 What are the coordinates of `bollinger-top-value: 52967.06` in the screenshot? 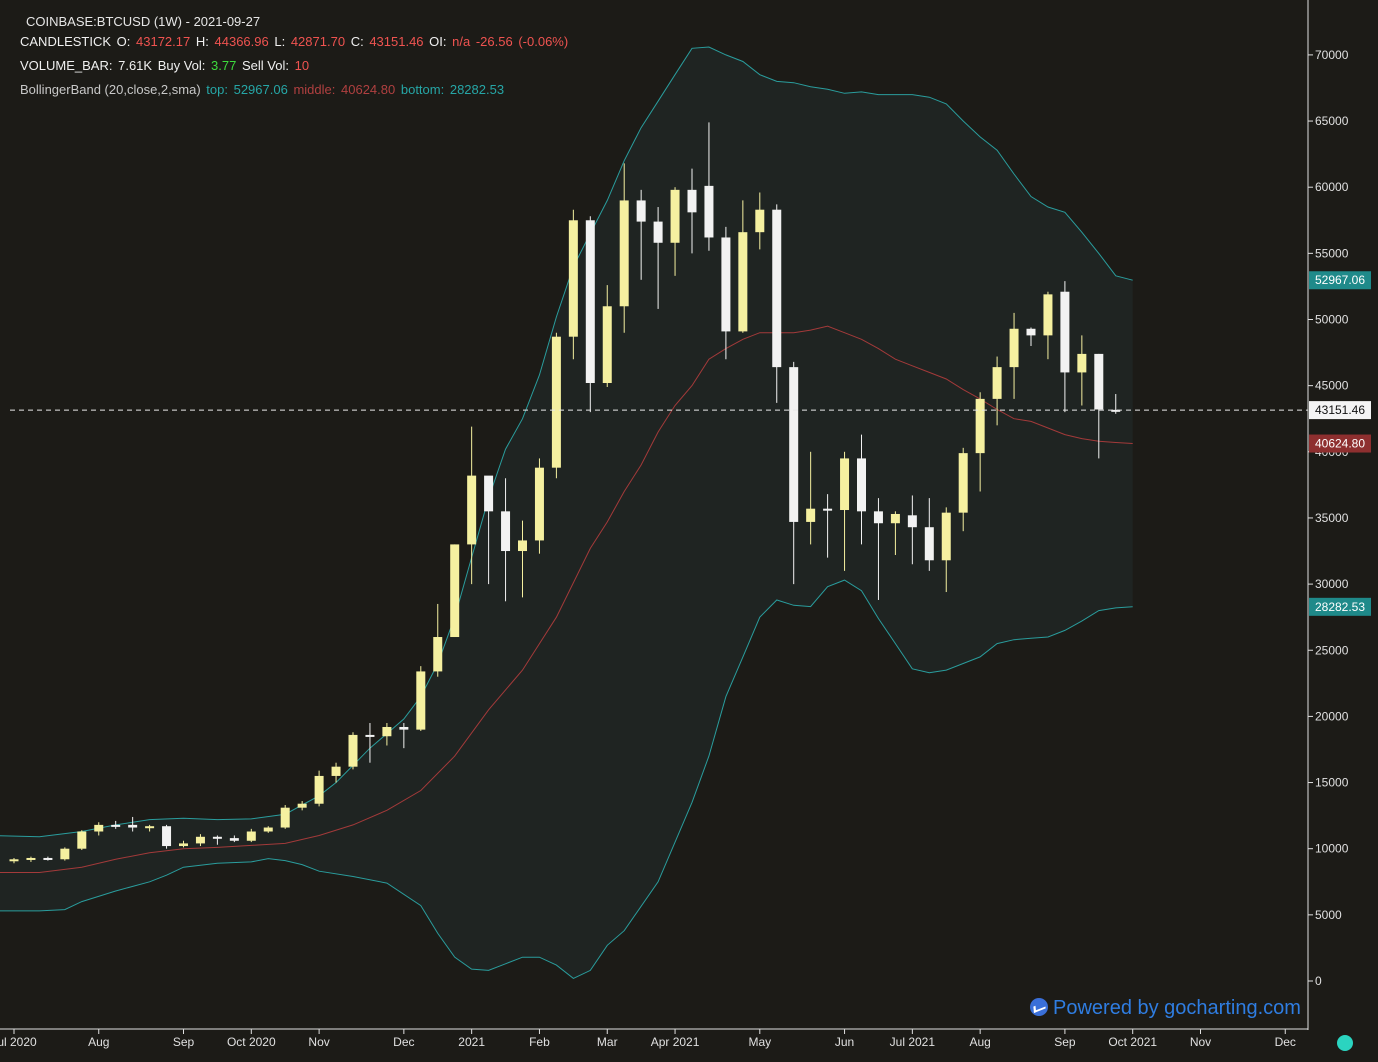 It's located at (260, 89).